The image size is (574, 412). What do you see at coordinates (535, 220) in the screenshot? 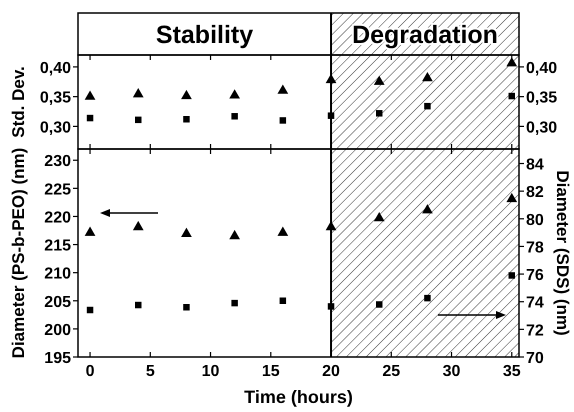
I see `y2-tick-label: 80` at bounding box center [535, 220].